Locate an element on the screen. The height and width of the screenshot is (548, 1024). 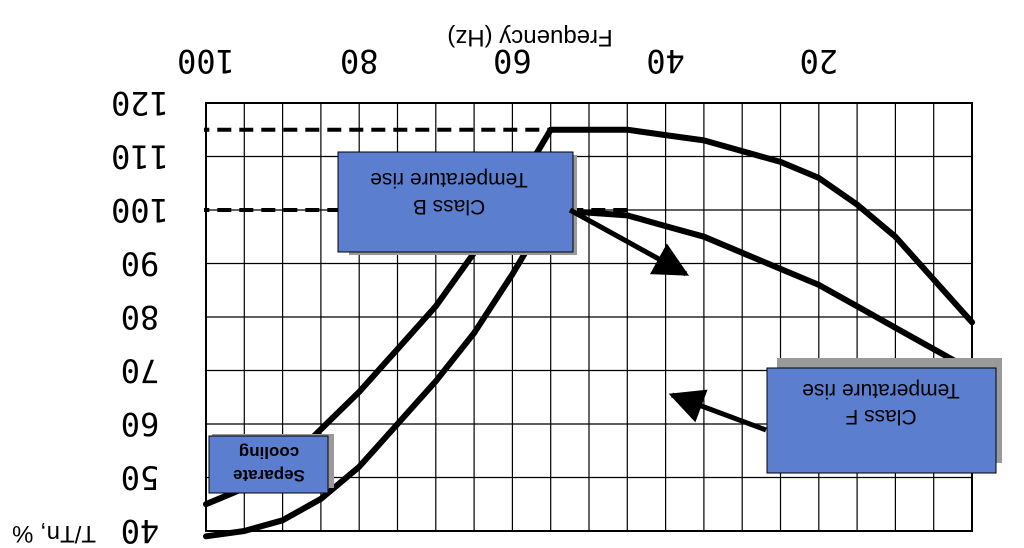
annotation-separate-cooling: Separate cooling is located at coordinates (271, 464).